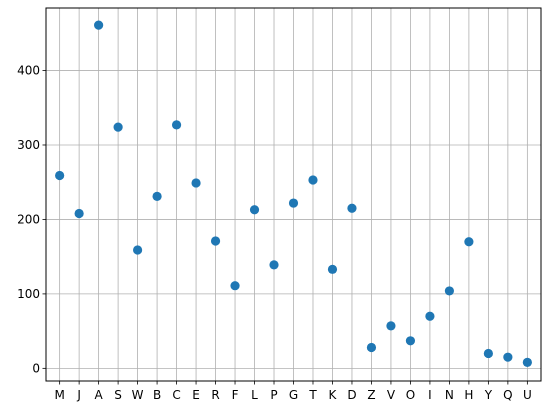  Describe the element at coordinates (430, 395) in the screenshot. I see `x-tick-label: I` at that location.